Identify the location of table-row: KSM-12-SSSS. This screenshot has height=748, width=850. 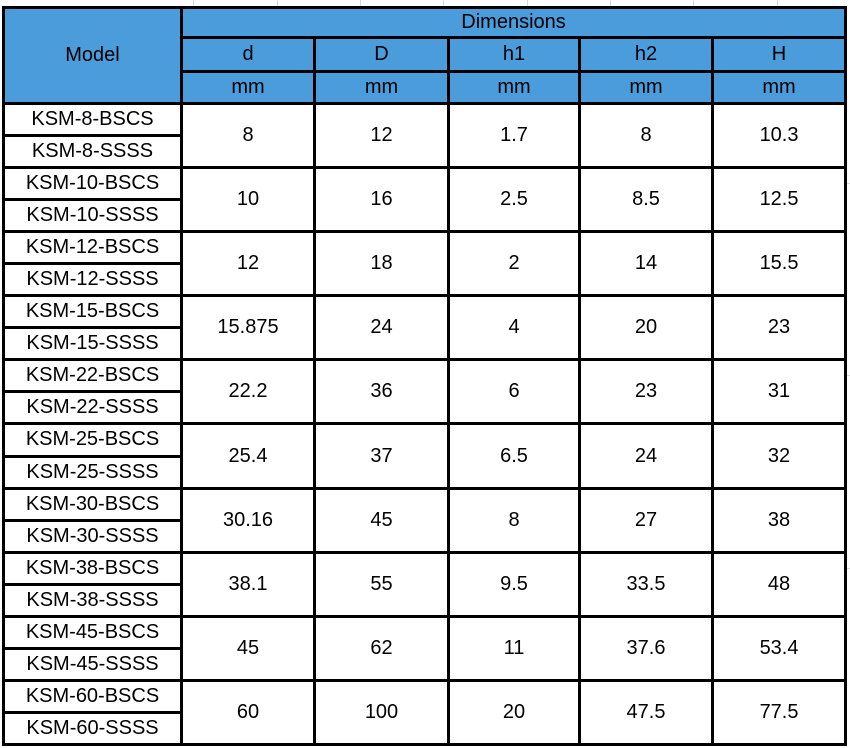
(424, 280).